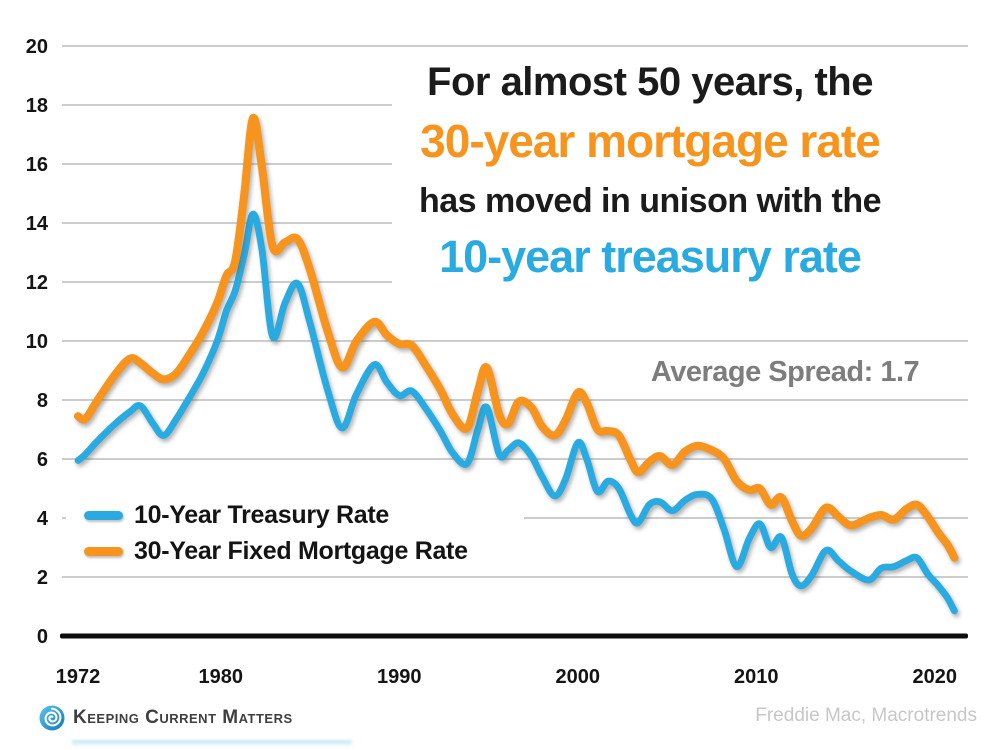  I want to click on title-line-4-treasury: 10-year treasury rate, so click(650, 256).